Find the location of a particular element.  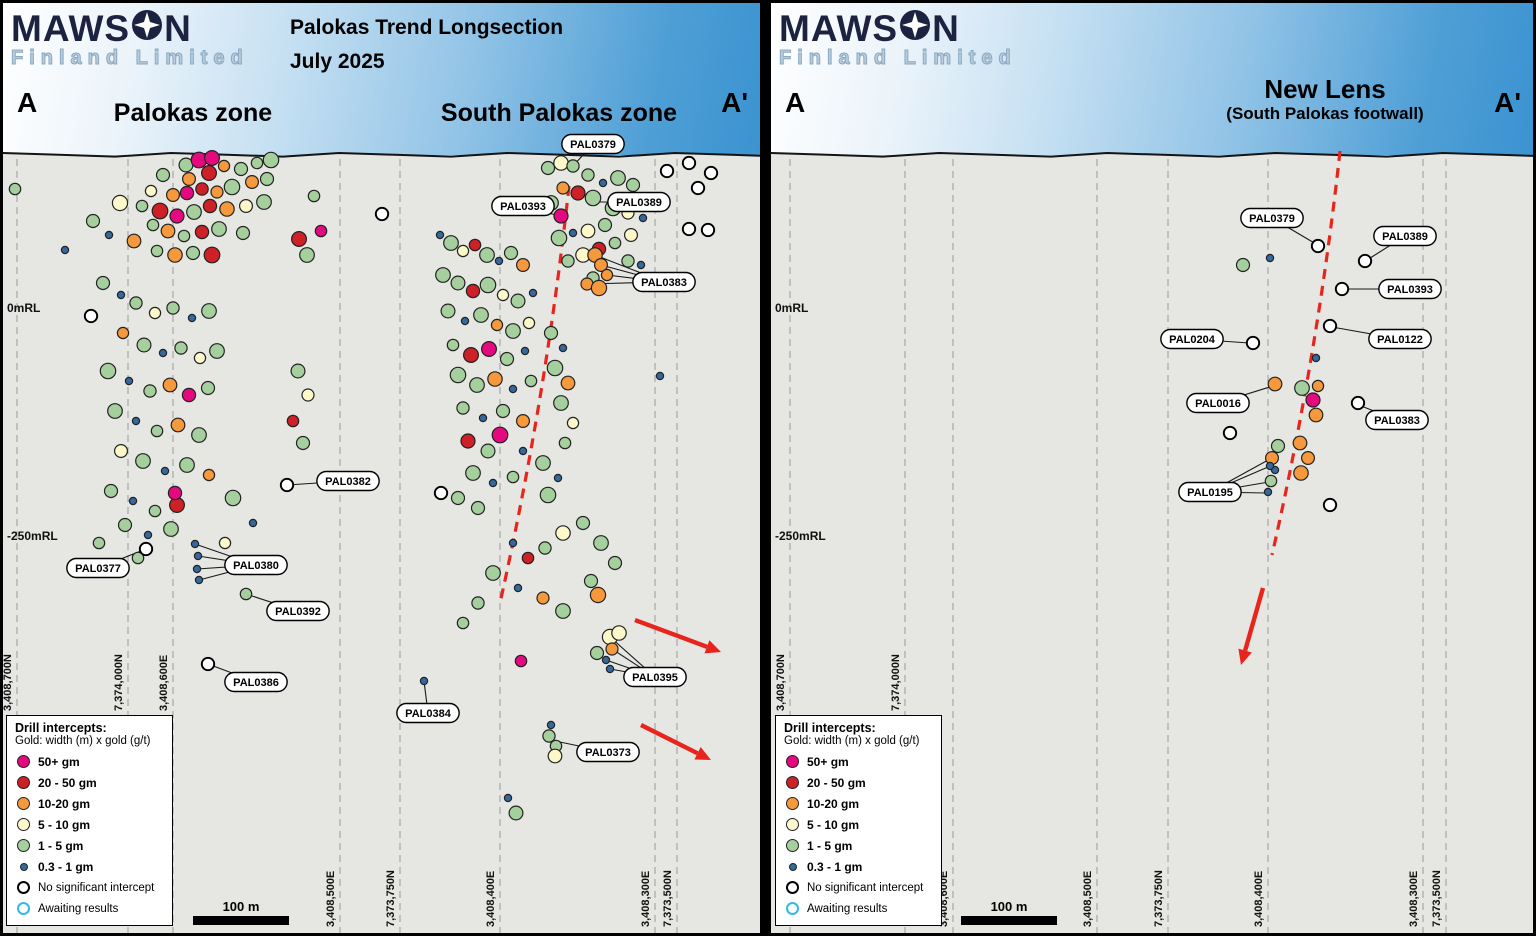

figure-title-line1: Palokas Trend Longsection is located at coordinates (427, 27).